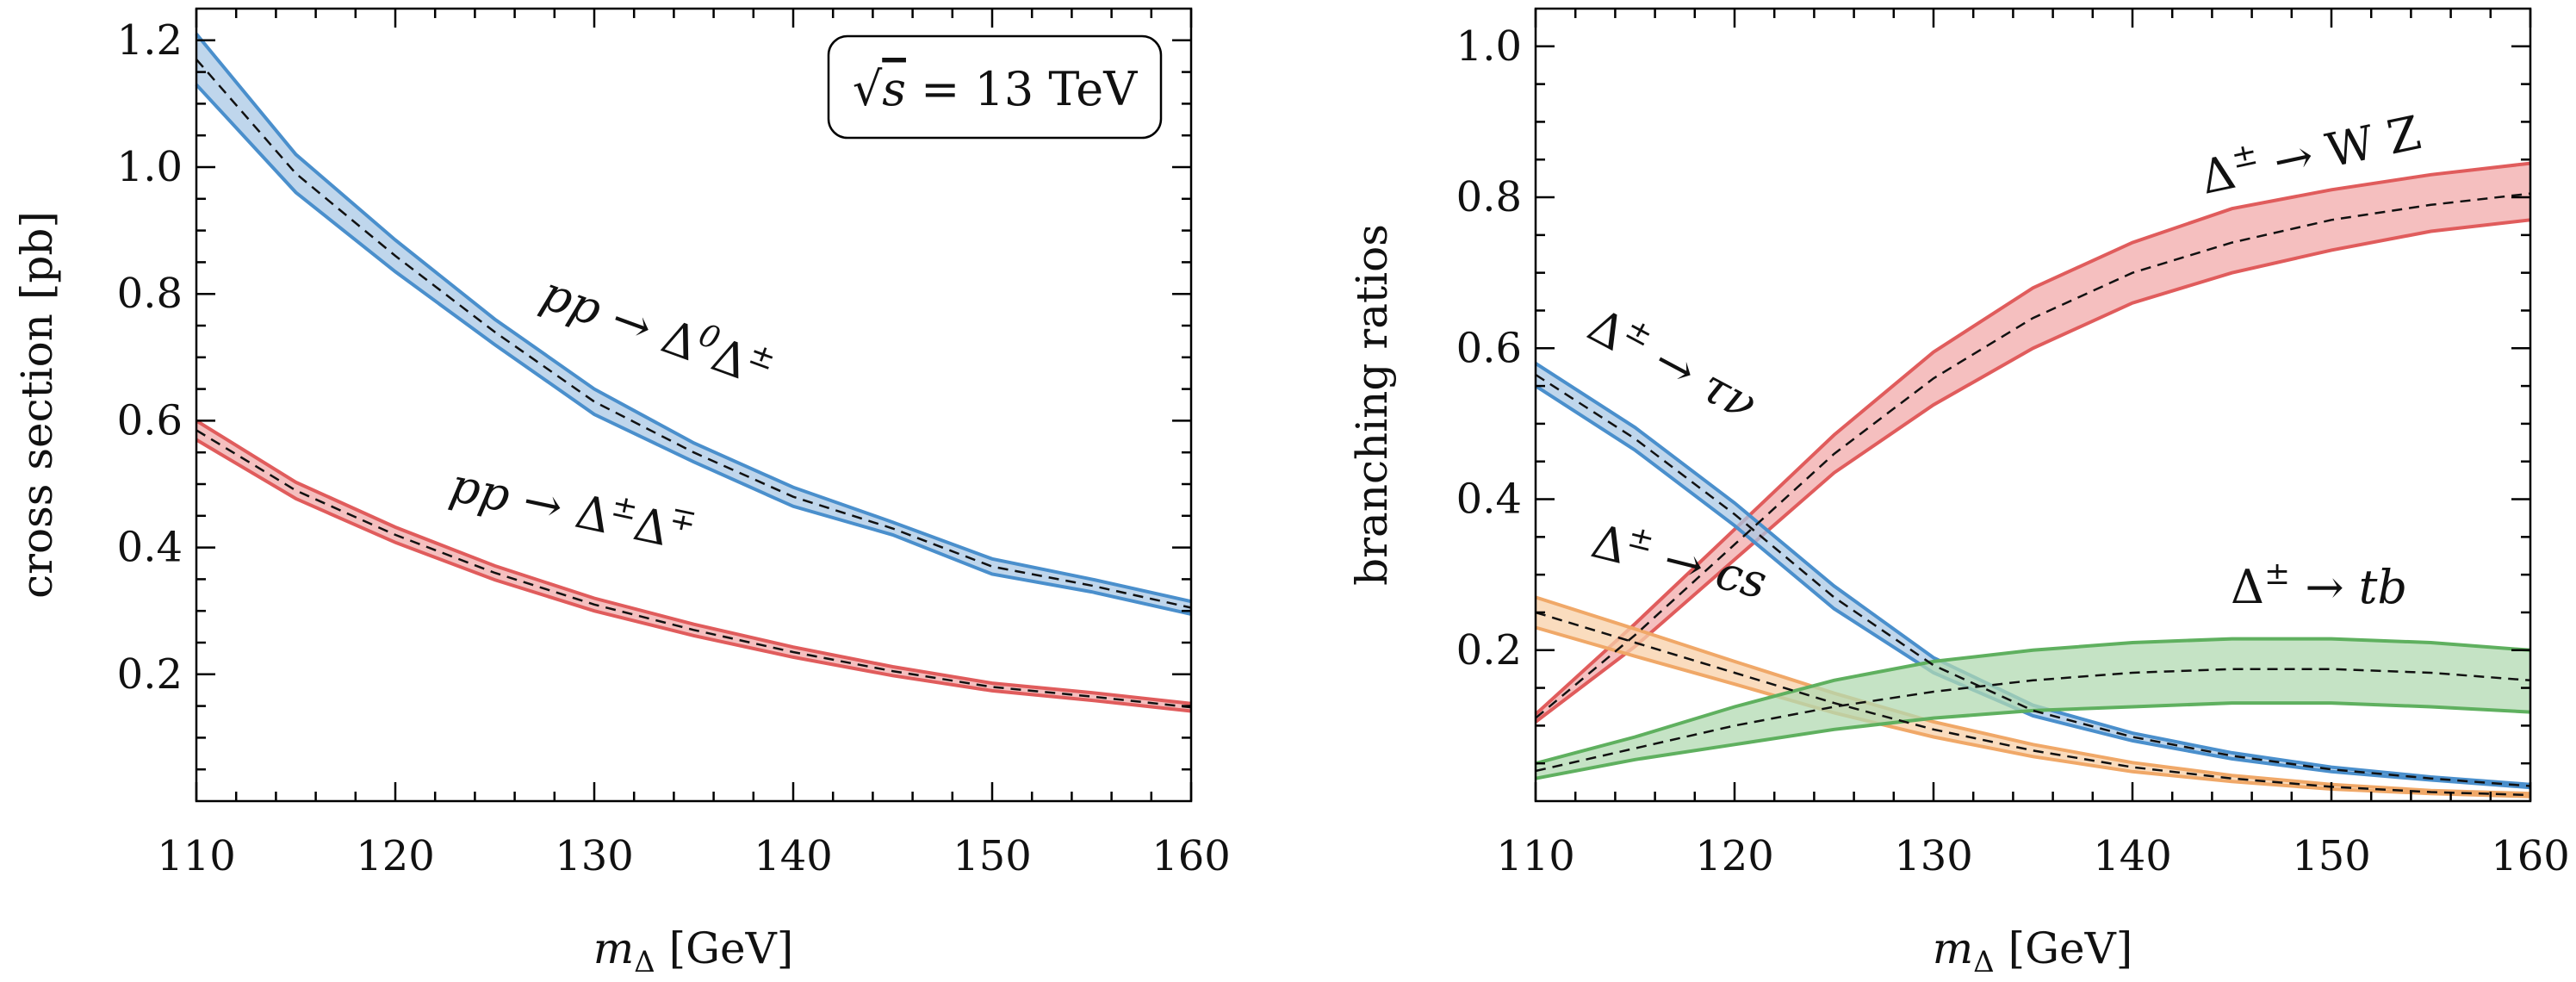 The width and height of the screenshot is (2576, 982). I want to click on p1-s3-band, so click(2033, 708).